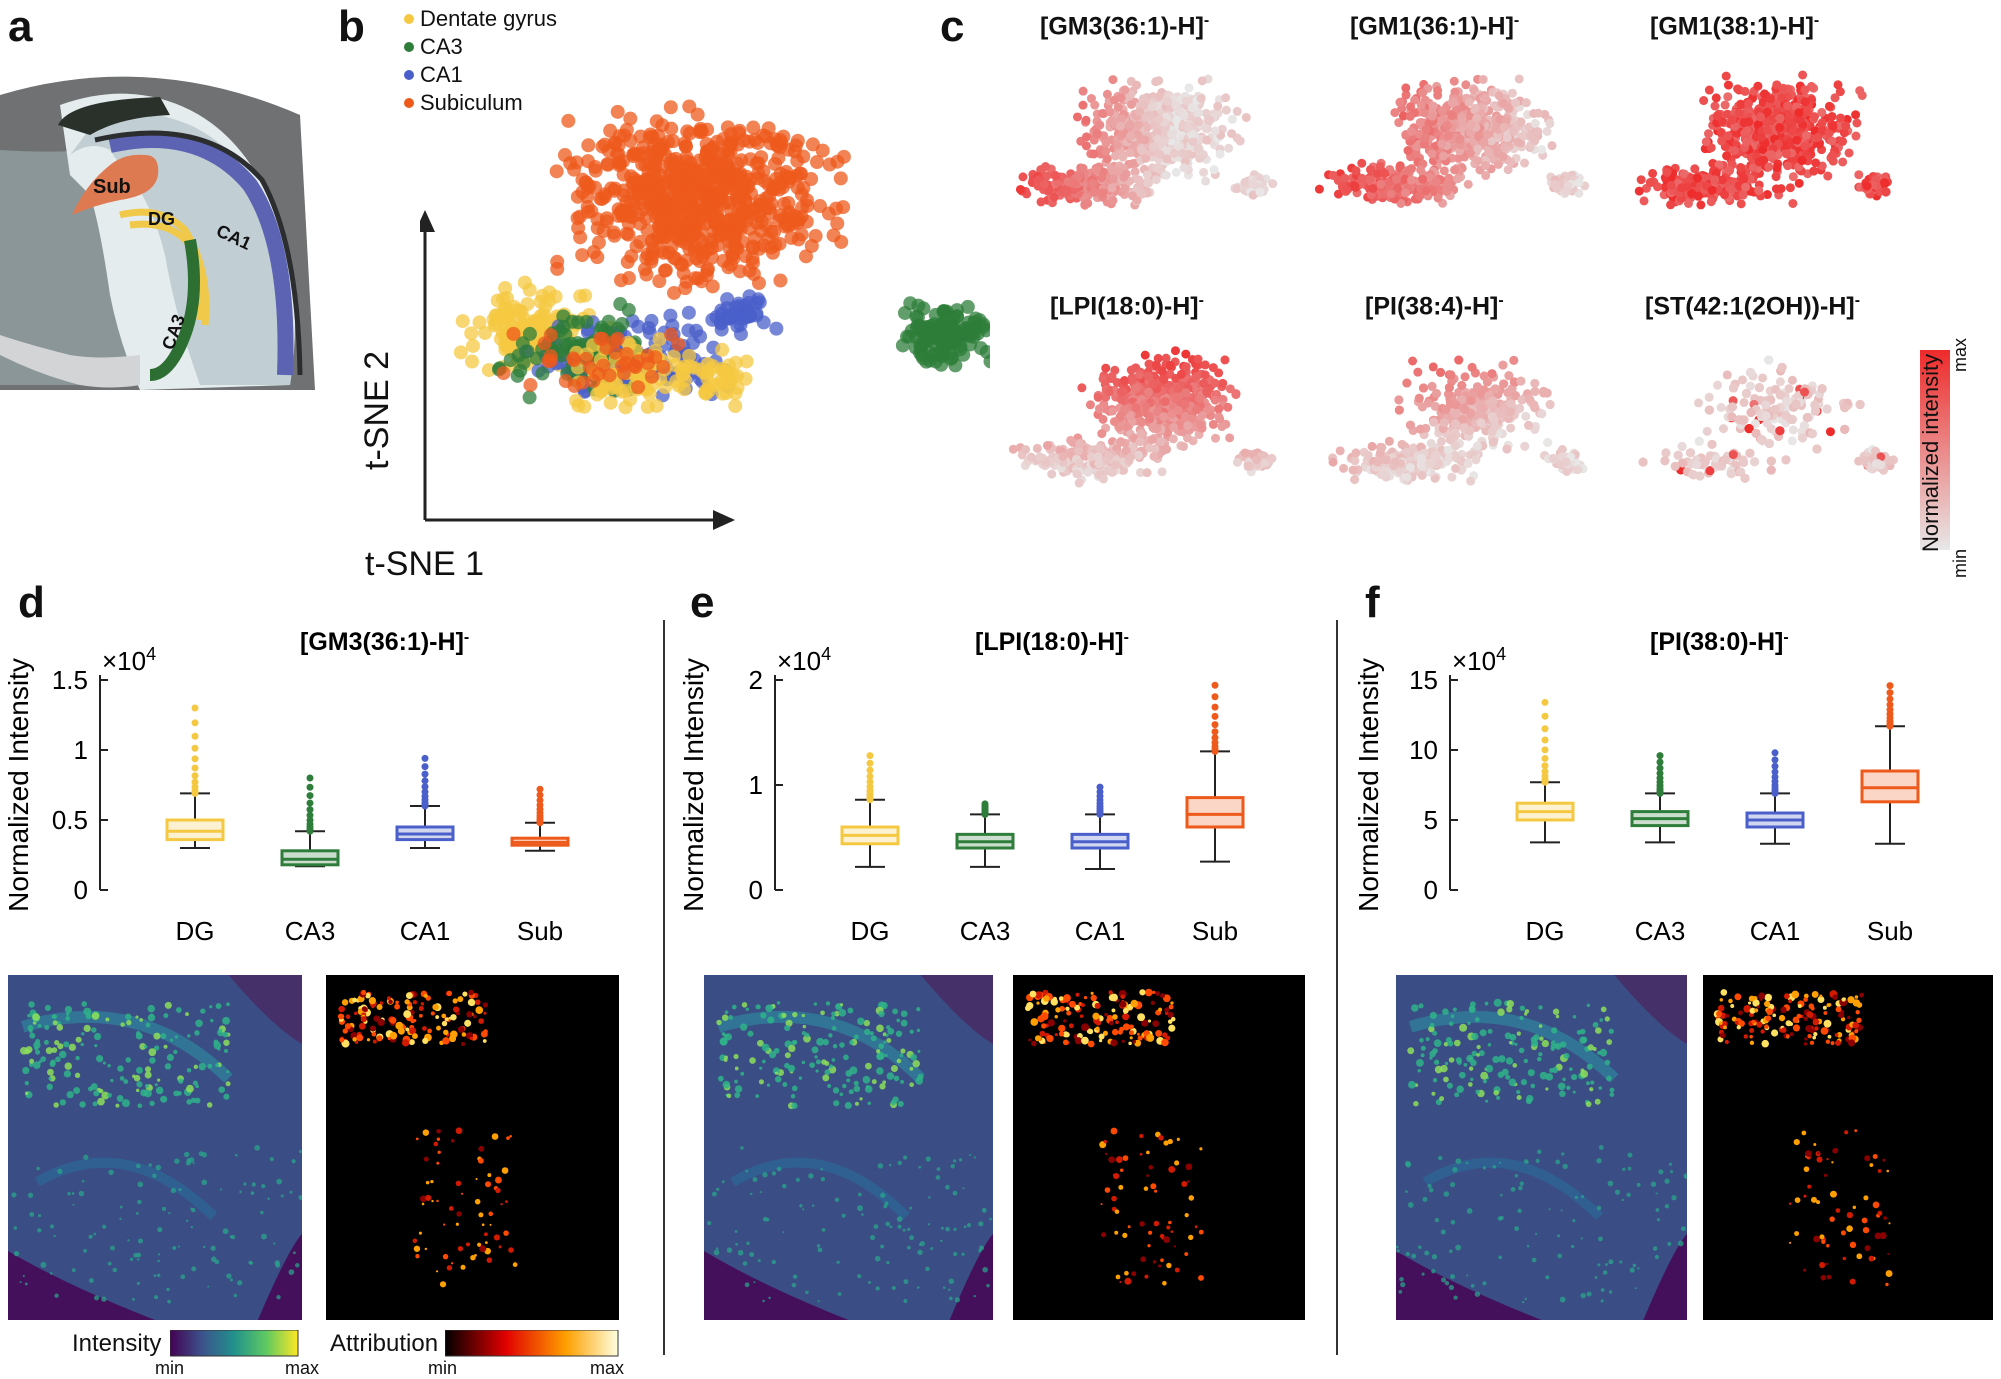  What do you see at coordinates (433, 75) in the screenshot?
I see `legend-item-ca1: CA1` at bounding box center [433, 75].